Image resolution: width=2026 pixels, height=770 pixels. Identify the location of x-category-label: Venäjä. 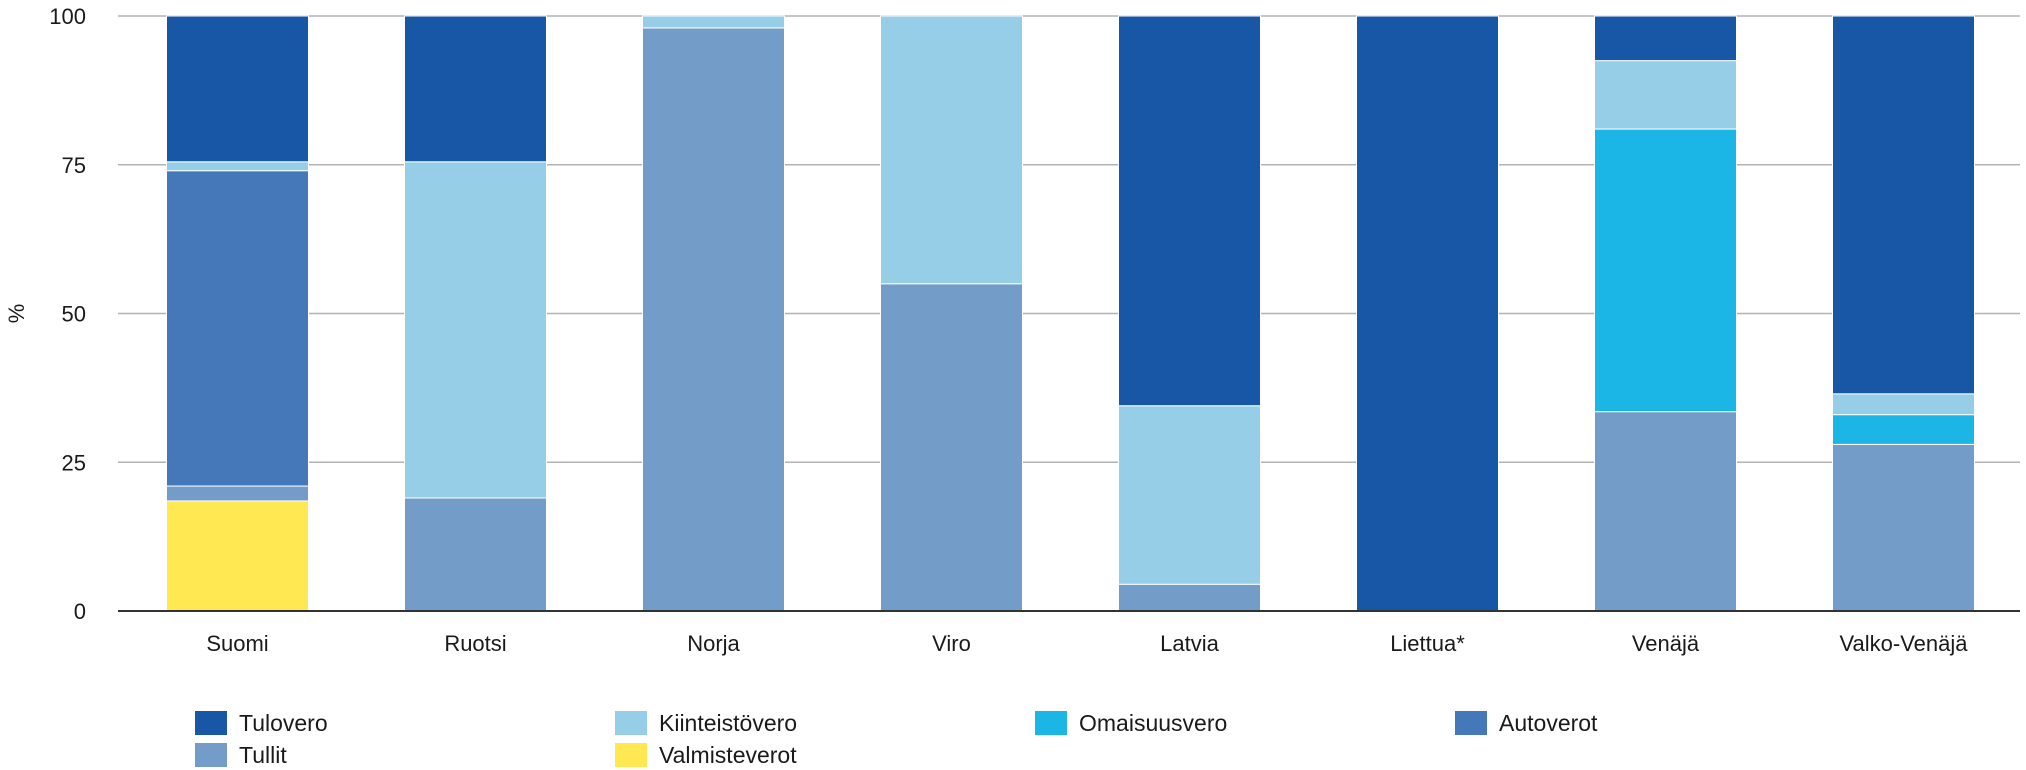
(1666, 643).